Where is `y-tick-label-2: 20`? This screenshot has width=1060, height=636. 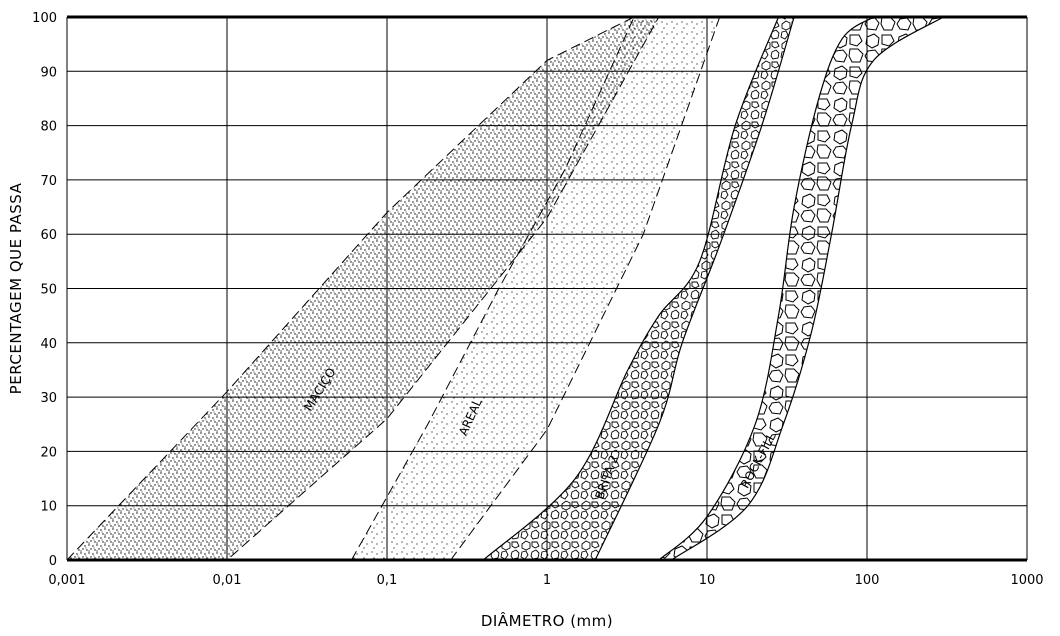
y-tick-label-2: 20 is located at coordinates (48, 452).